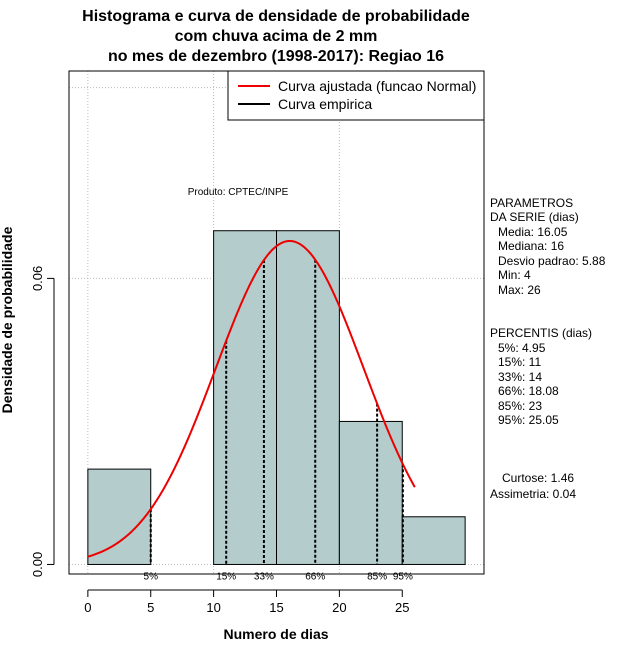 The width and height of the screenshot is (640, 660). I want to click on x-tick-label: 10, so click(213, 607).